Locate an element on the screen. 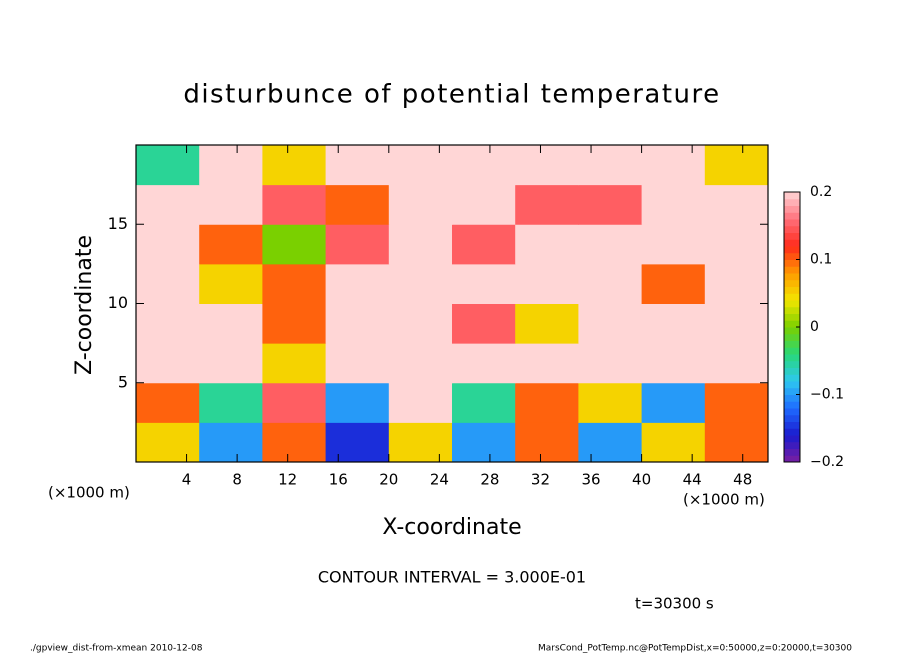 The width and height of the screenshot is (904, 658). x-tick-label: 48 is located at coordinates (742, 480).